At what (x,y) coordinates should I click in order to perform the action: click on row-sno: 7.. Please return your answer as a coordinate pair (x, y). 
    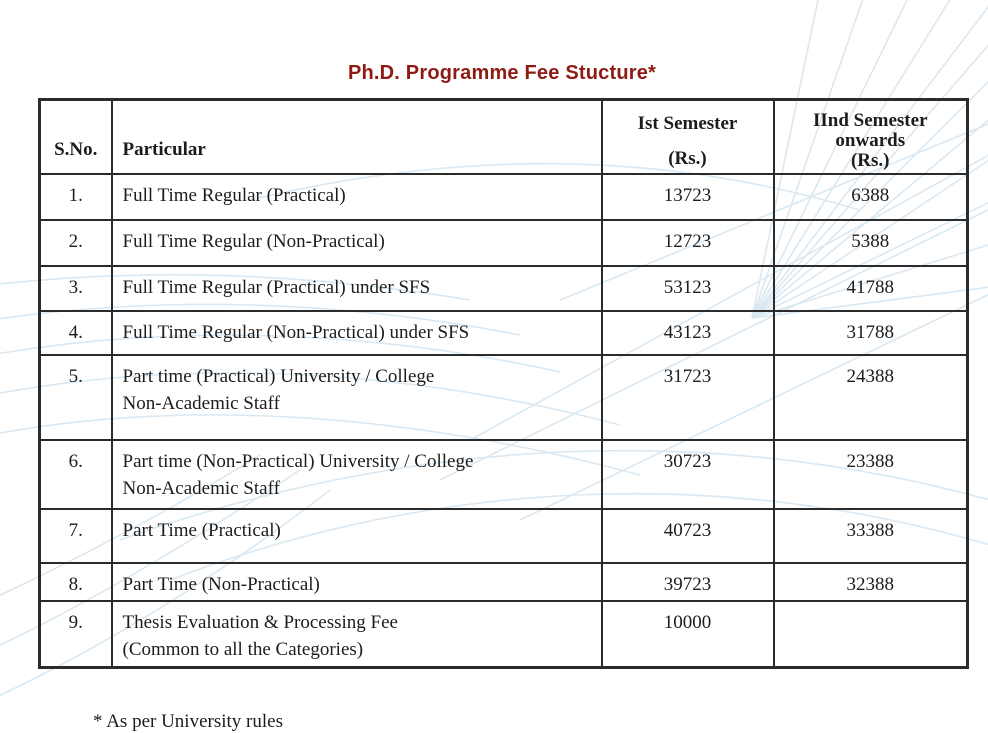
    Looking at the image, I should click on (75, 535).